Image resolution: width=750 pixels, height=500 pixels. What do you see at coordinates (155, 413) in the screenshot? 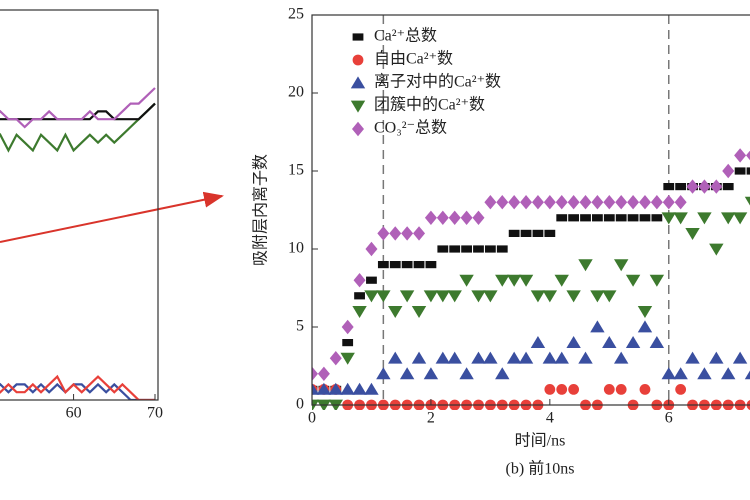
I see `x-tick-label: 70` at bounding box center [155, 413].